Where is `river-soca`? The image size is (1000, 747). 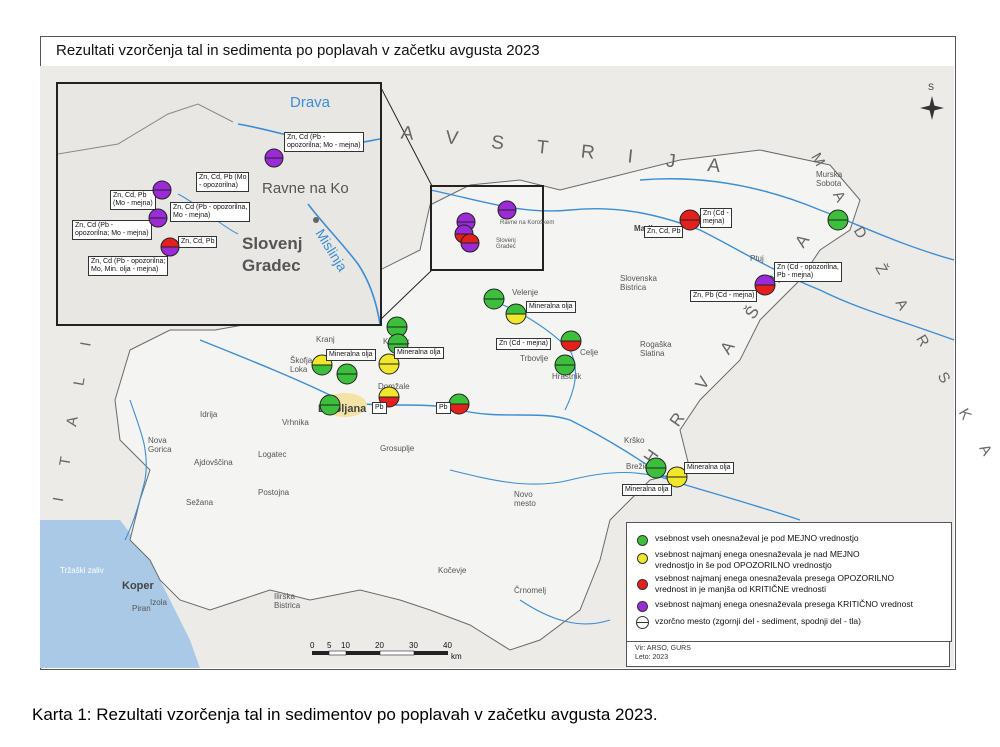
river-soca is located at coordinates (135, 470).